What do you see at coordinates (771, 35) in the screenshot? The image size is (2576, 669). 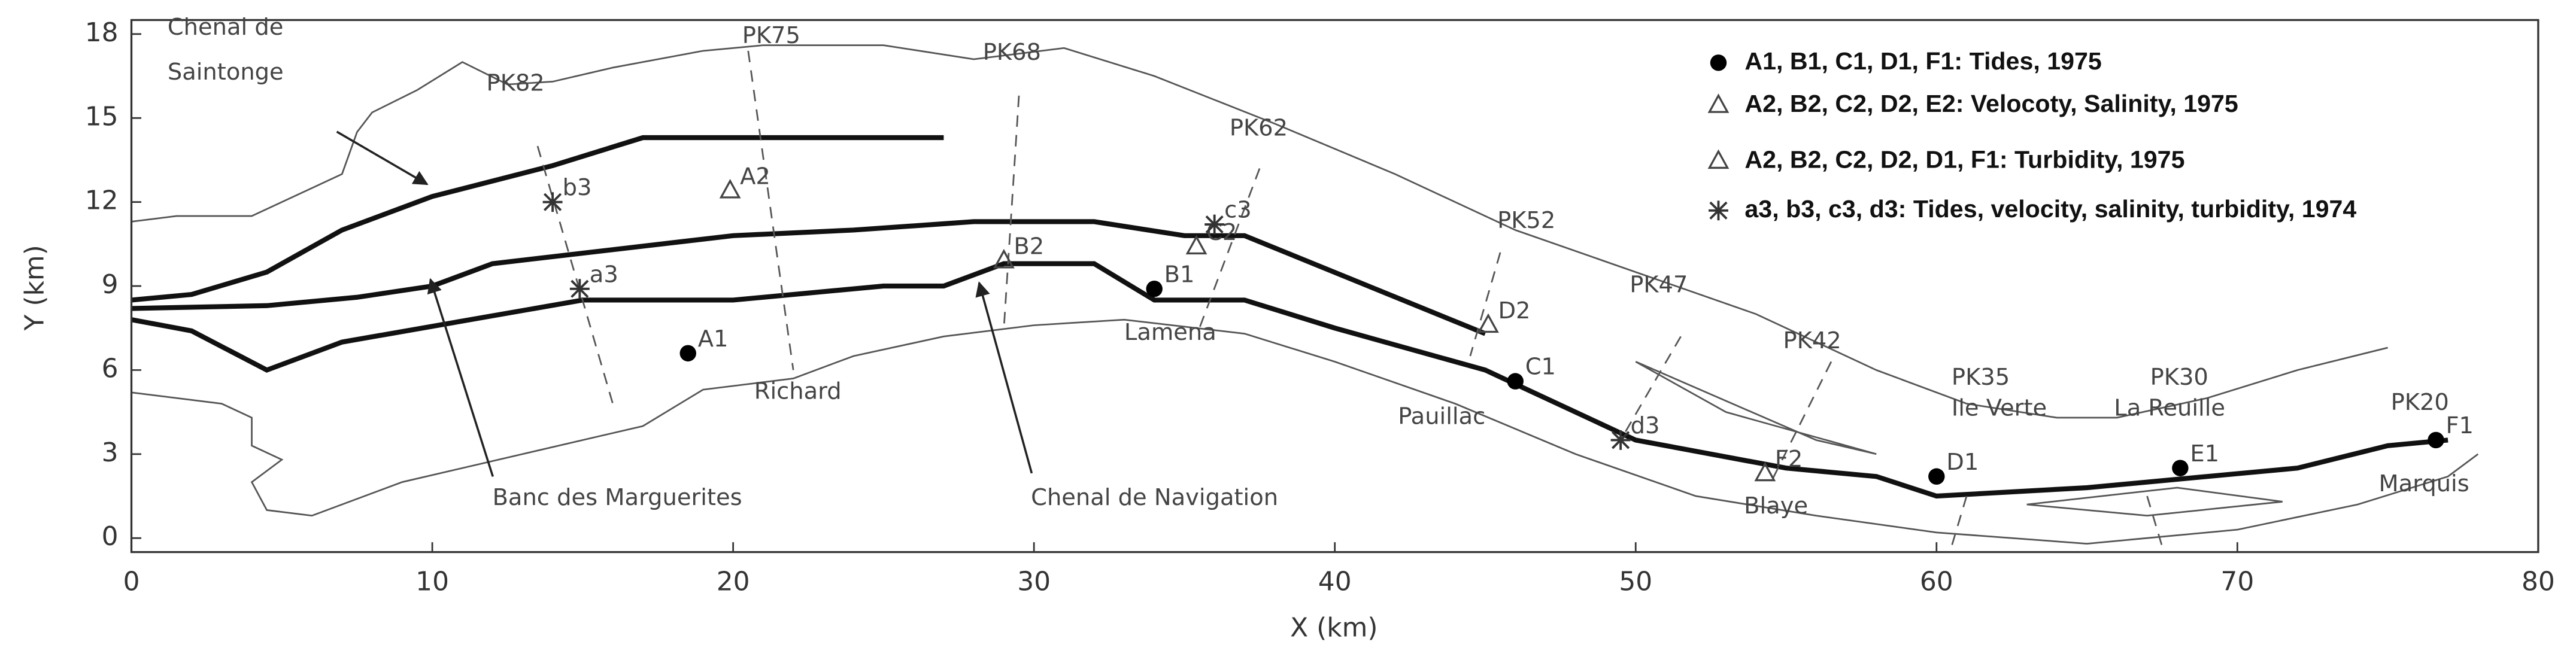 I see `annotation: PK75` at bounding box center [771, 35].